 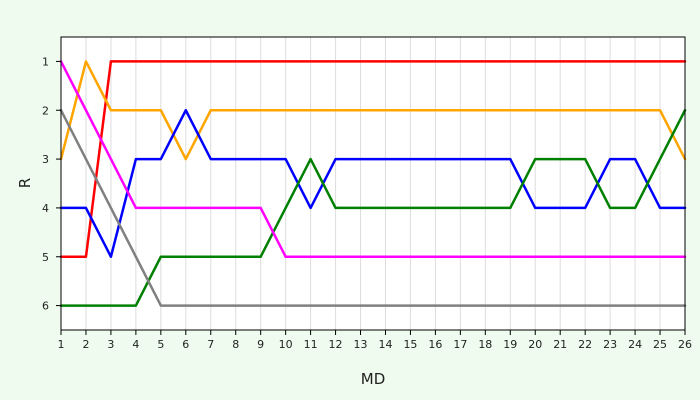 I want to click on x-tick-label-22: 22, so click(x=585, y=344).